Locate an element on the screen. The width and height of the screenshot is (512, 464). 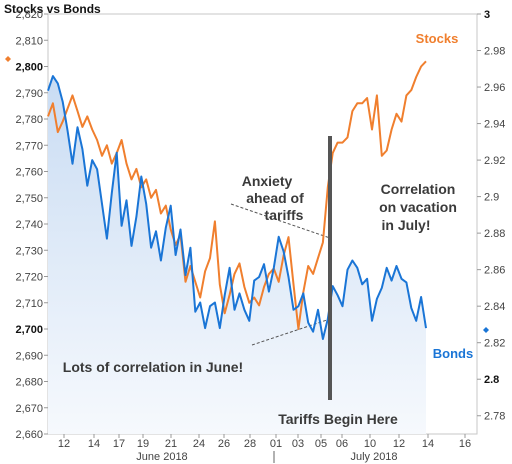
anxiety-trend-line-upper is located at coordinates (280, 221).